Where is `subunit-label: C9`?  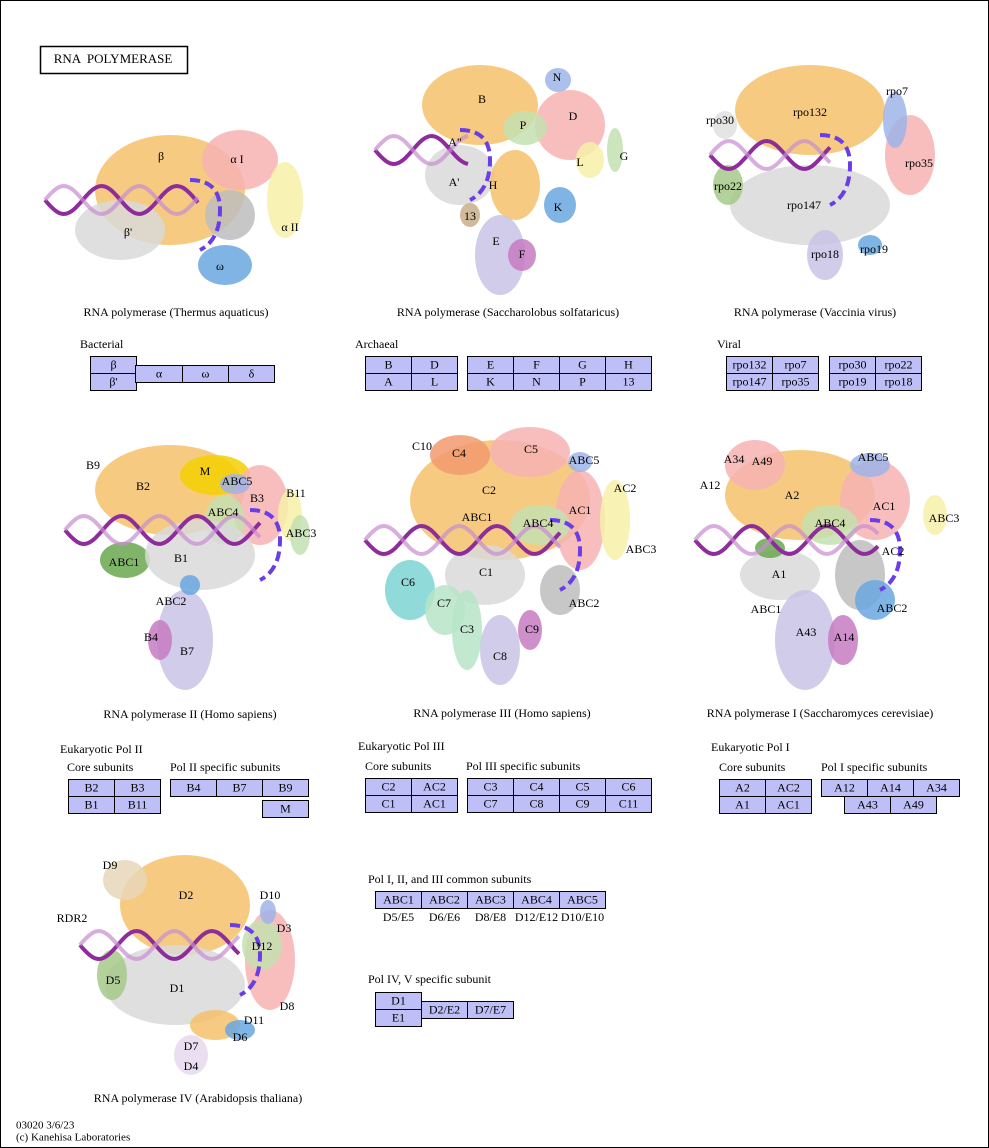
subunit-label: C9 is located at coordinates (532, 629).